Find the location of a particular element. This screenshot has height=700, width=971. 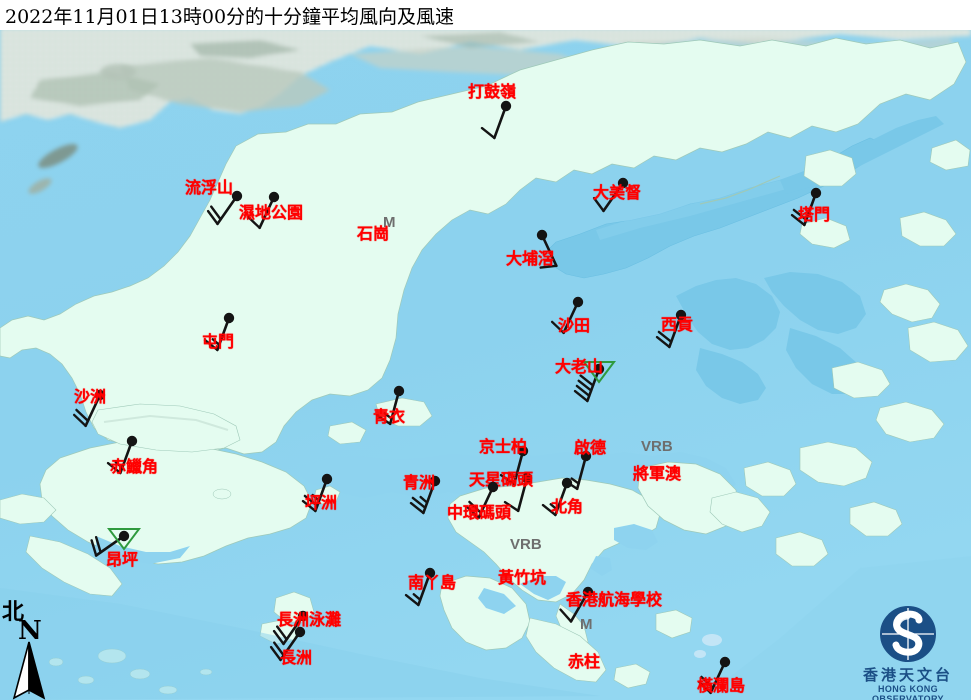

victoria-harbour is located at coordinates (518, 476).